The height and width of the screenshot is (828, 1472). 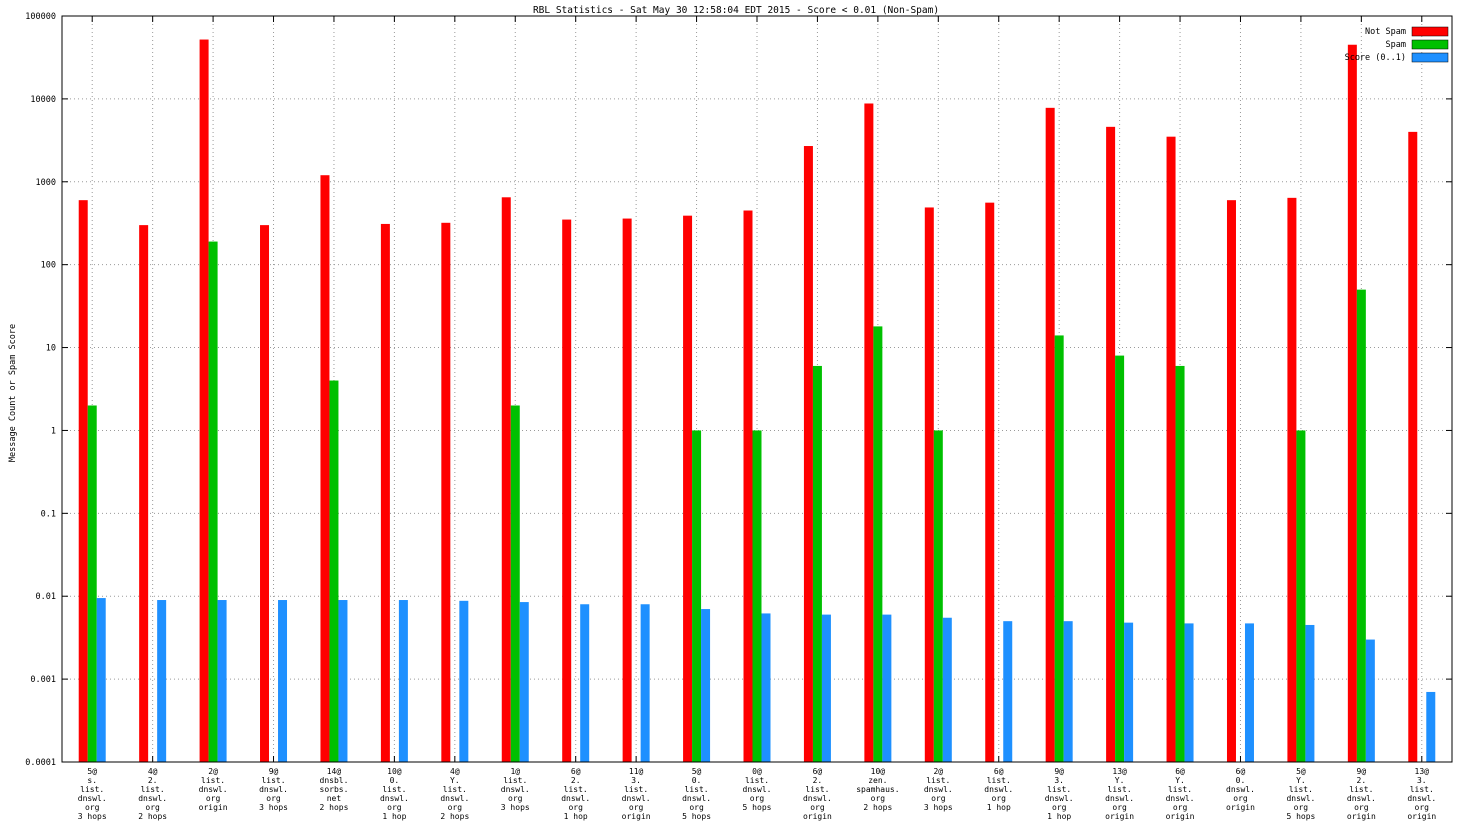 What do you see at coordinates (153, 771) in the screenshot?
I see `x-category-label-1: 4@` at bounding box center [153, 771].